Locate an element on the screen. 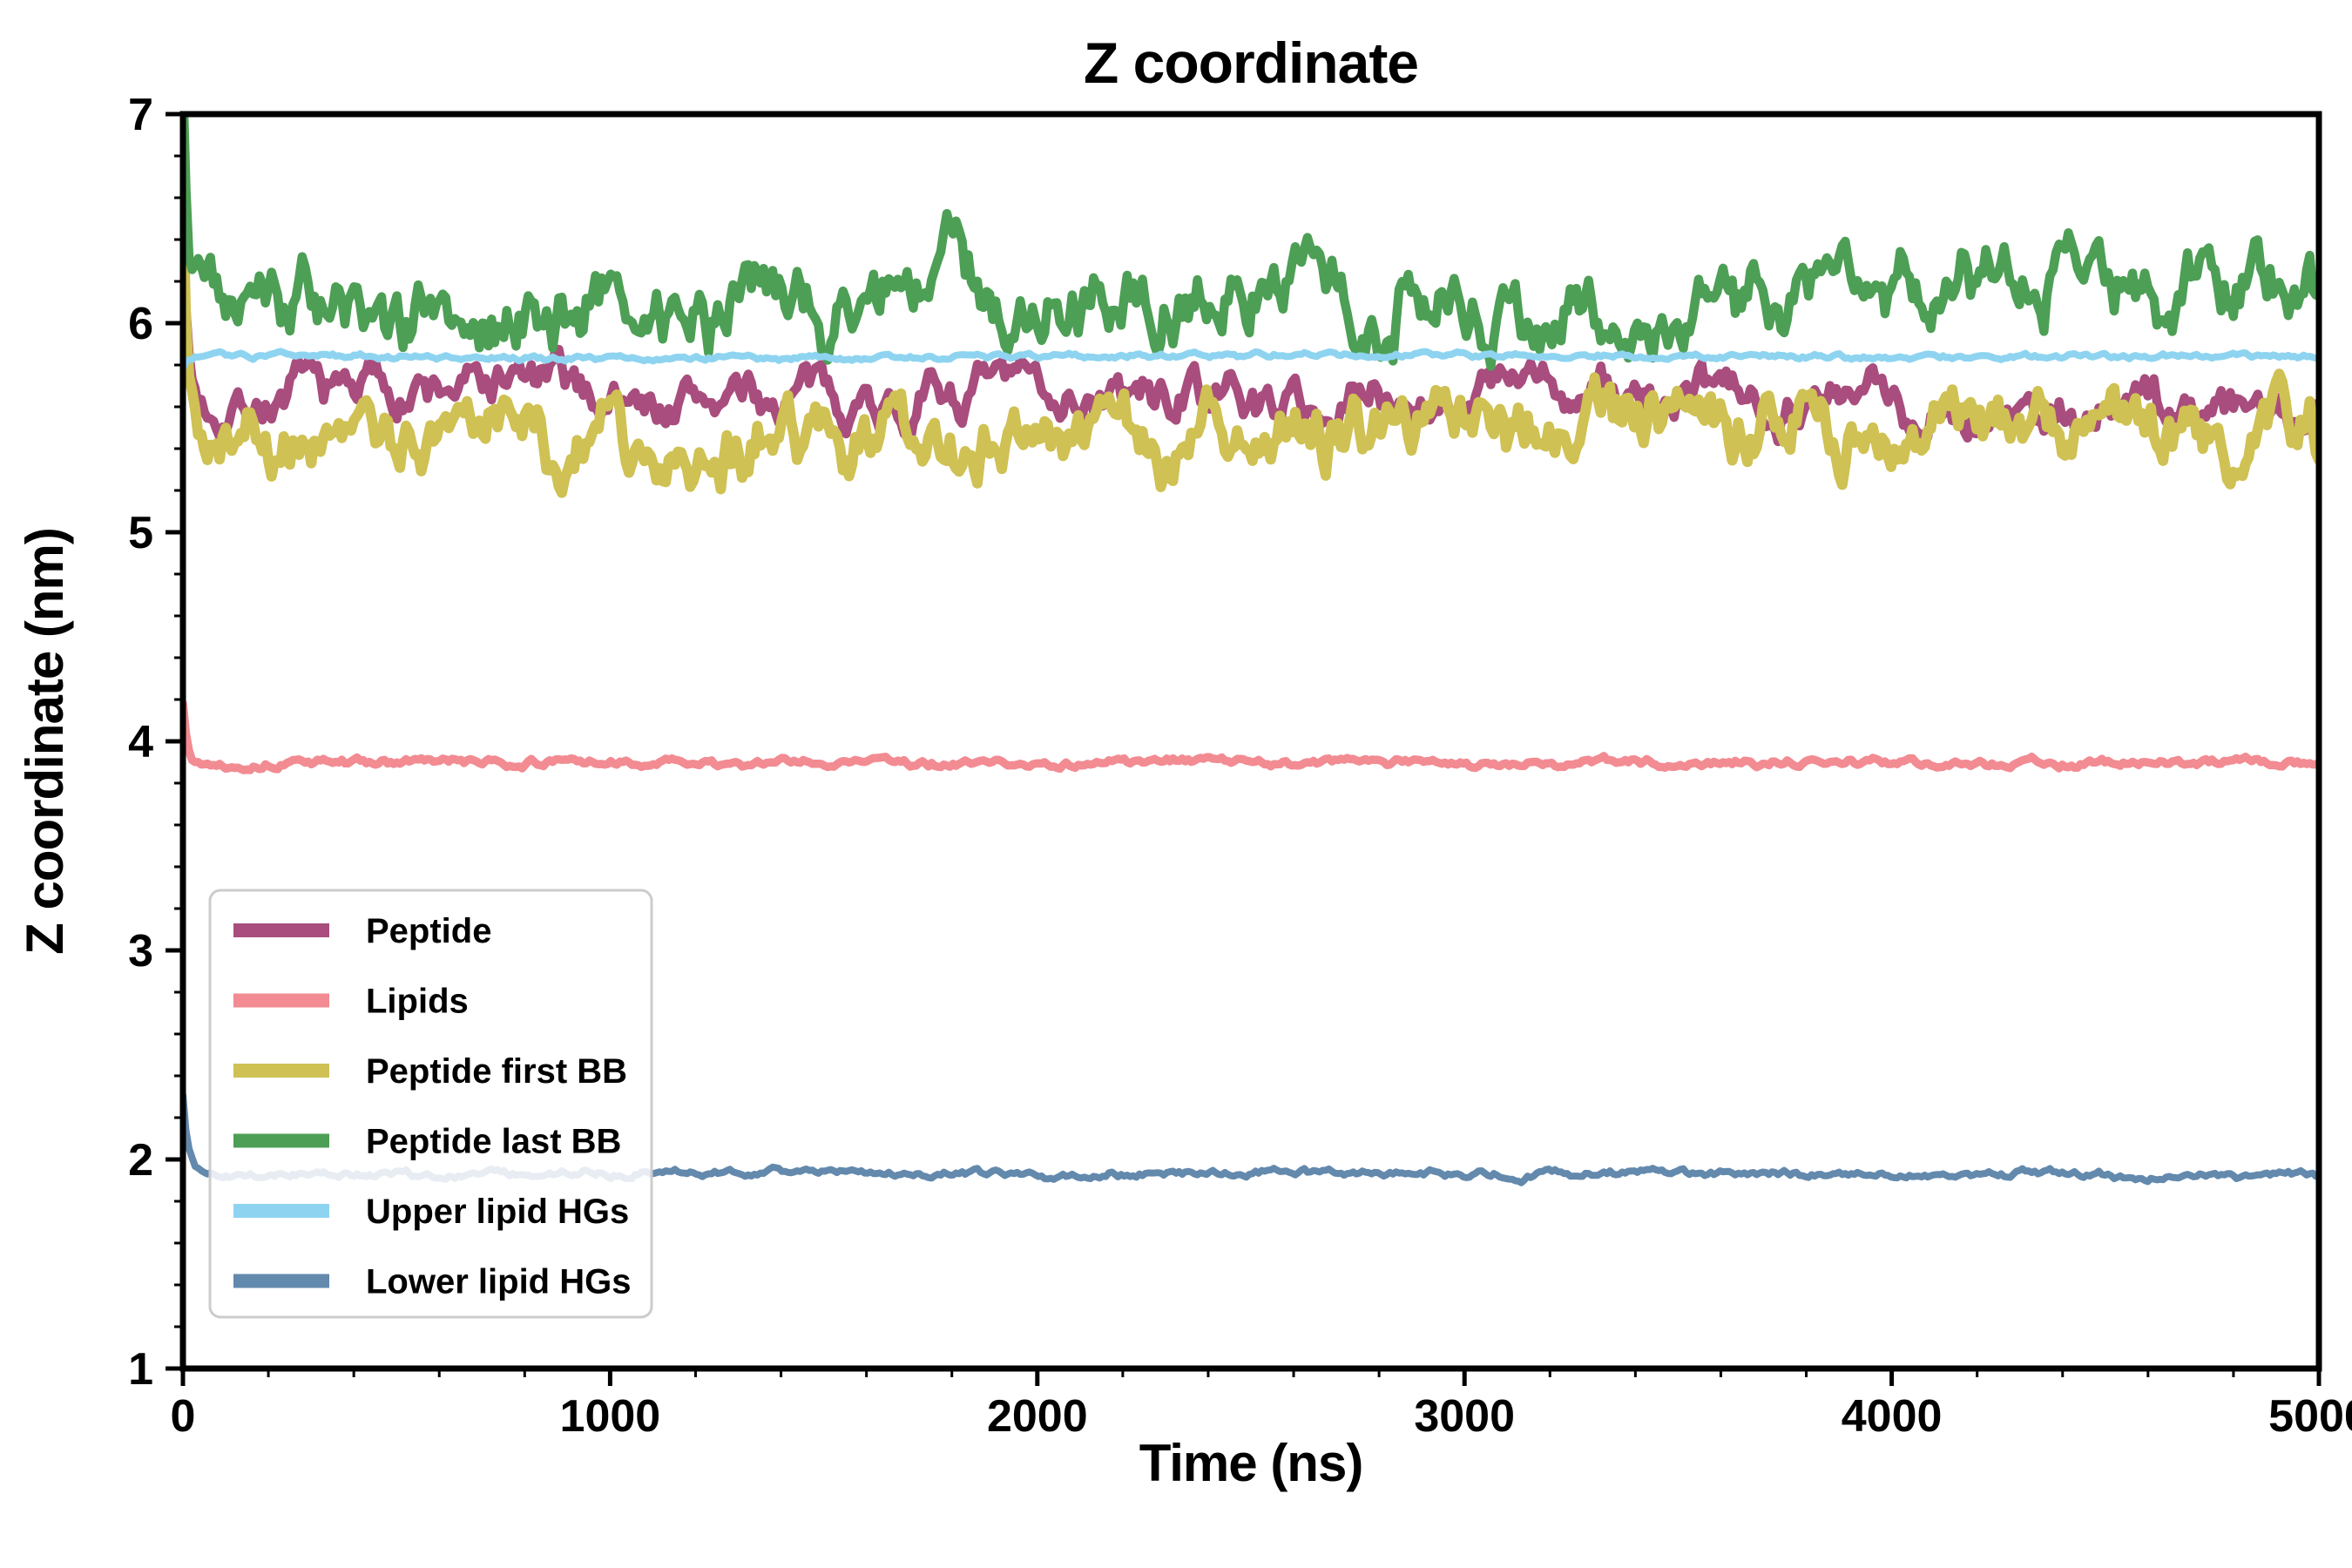 This screenshot has width=2352, height=1568. y-axis-label: Z coordinate (nm) is located at coordinates (45, 741).